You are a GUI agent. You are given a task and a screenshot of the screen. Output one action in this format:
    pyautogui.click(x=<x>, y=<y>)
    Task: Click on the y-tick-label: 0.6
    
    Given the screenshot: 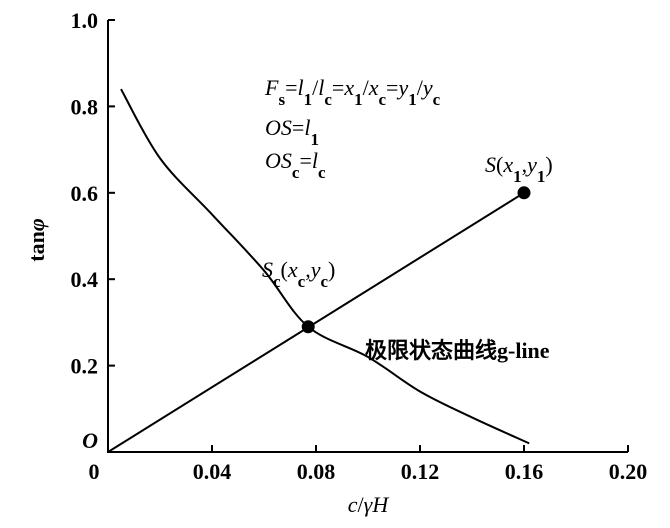 What is the action you would take?
    pyautogui.click(x=85, y=193)
    